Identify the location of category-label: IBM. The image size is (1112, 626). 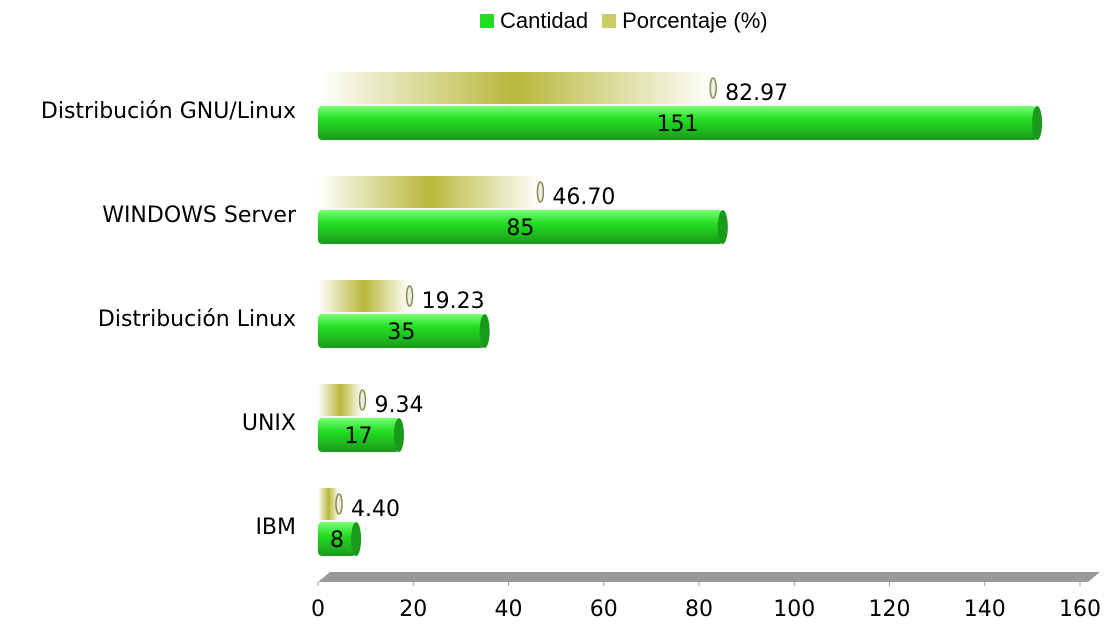
(275, 527).